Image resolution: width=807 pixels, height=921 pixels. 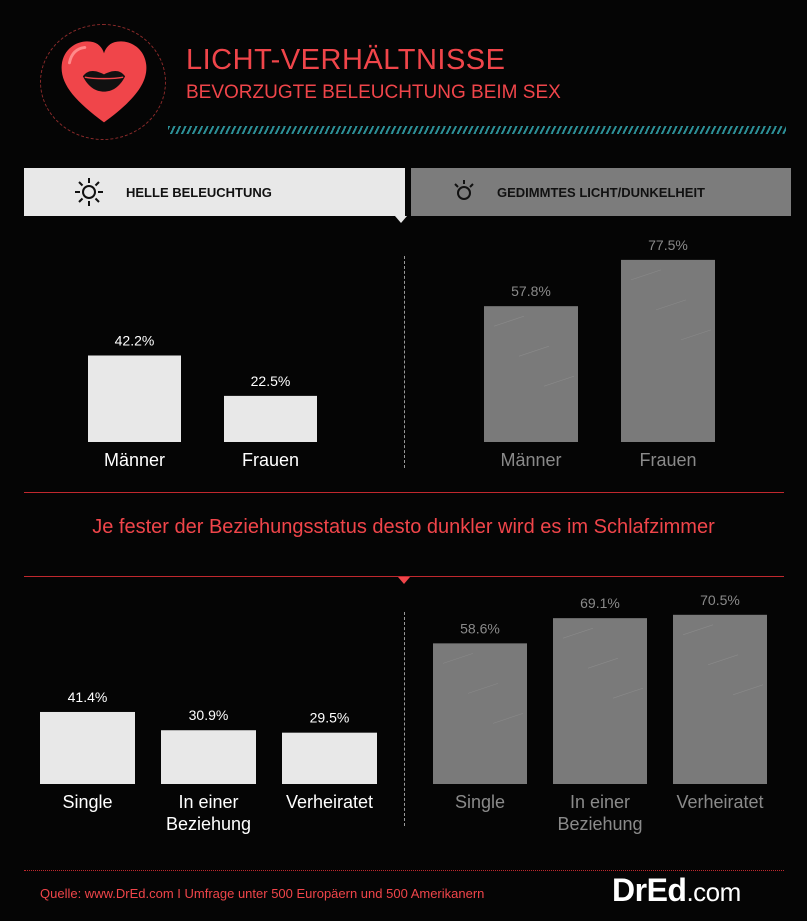 What do you see at coordinates (329, 802) in the screenshot?
I see `category-label-2-2: Verheiratet` at bounding box center [329, 802].